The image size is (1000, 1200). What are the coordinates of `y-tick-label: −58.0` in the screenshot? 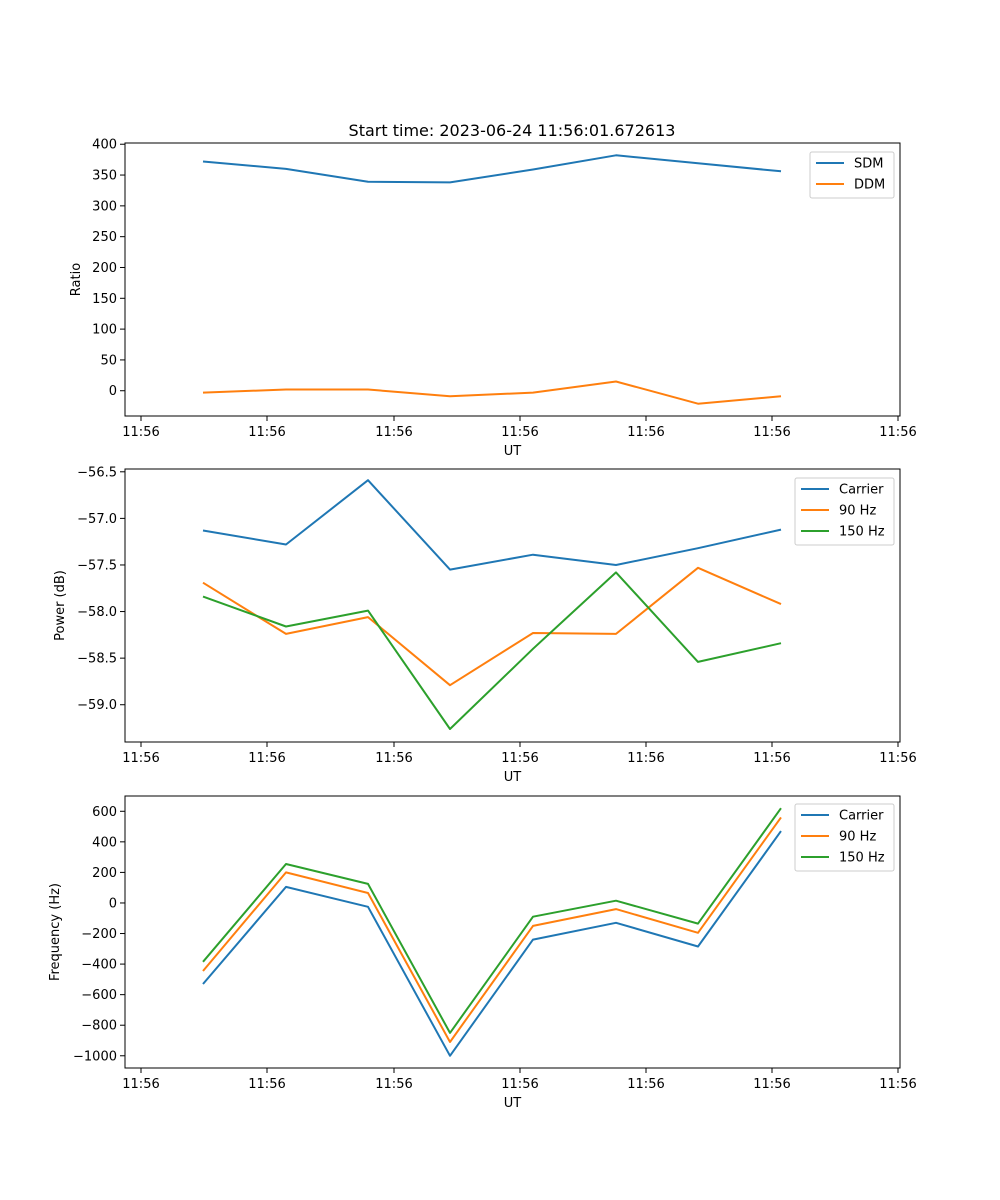 It's located at (97, 612).